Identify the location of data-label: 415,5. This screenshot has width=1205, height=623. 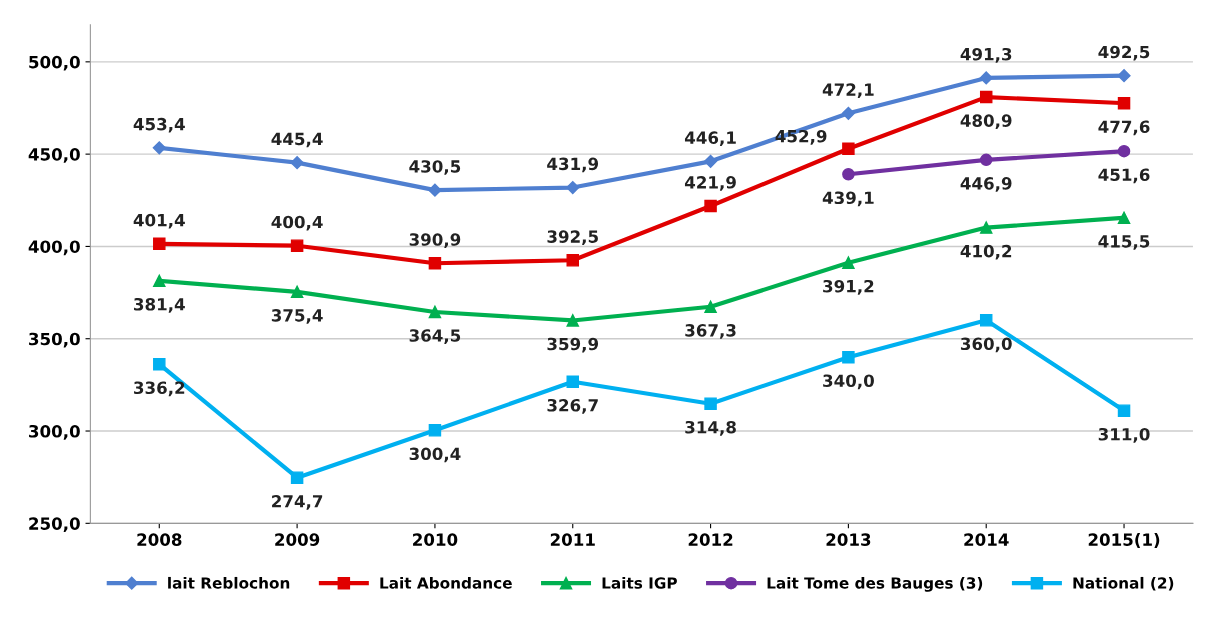
(1124, 242).